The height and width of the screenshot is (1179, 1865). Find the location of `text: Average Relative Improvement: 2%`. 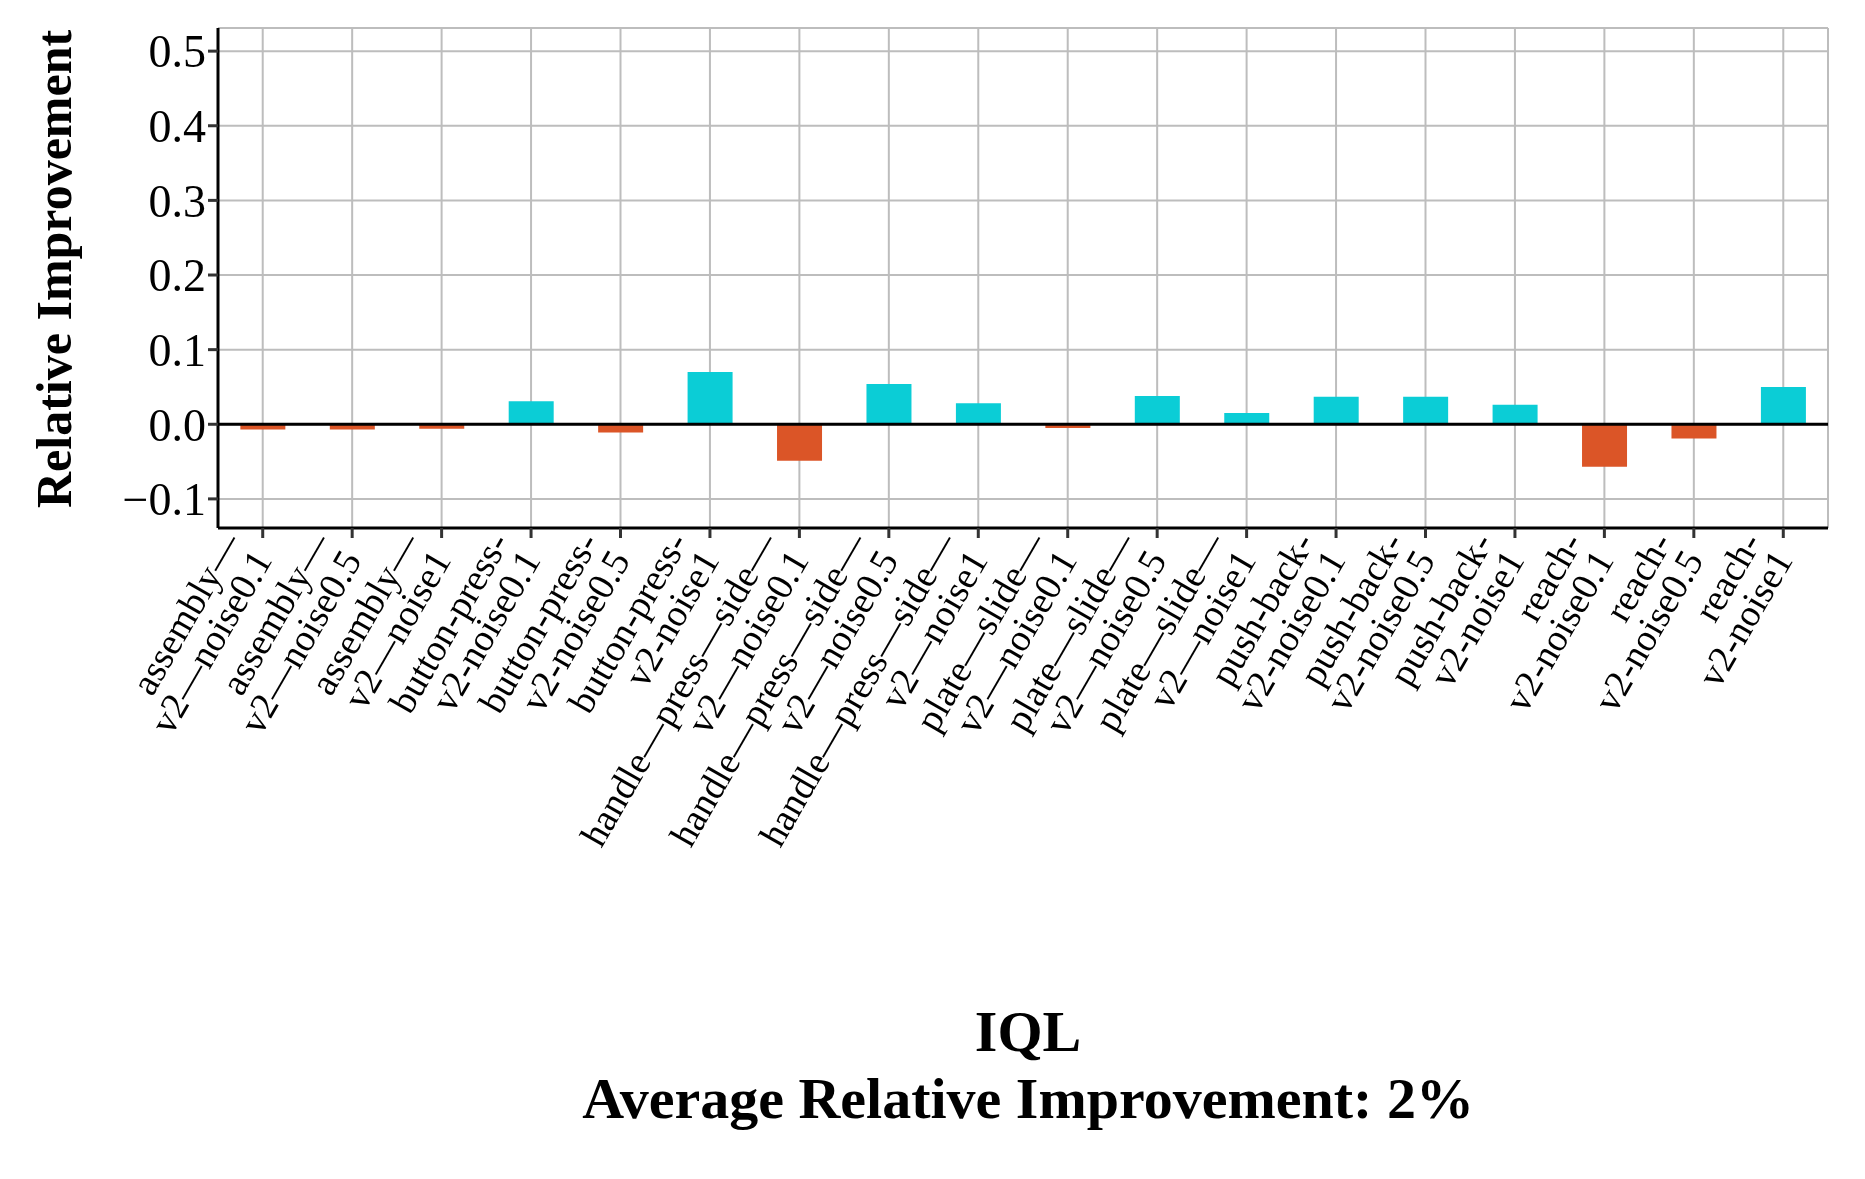

text: Average Relative Improvement: 2% is located at coordinates (1028, 1098).